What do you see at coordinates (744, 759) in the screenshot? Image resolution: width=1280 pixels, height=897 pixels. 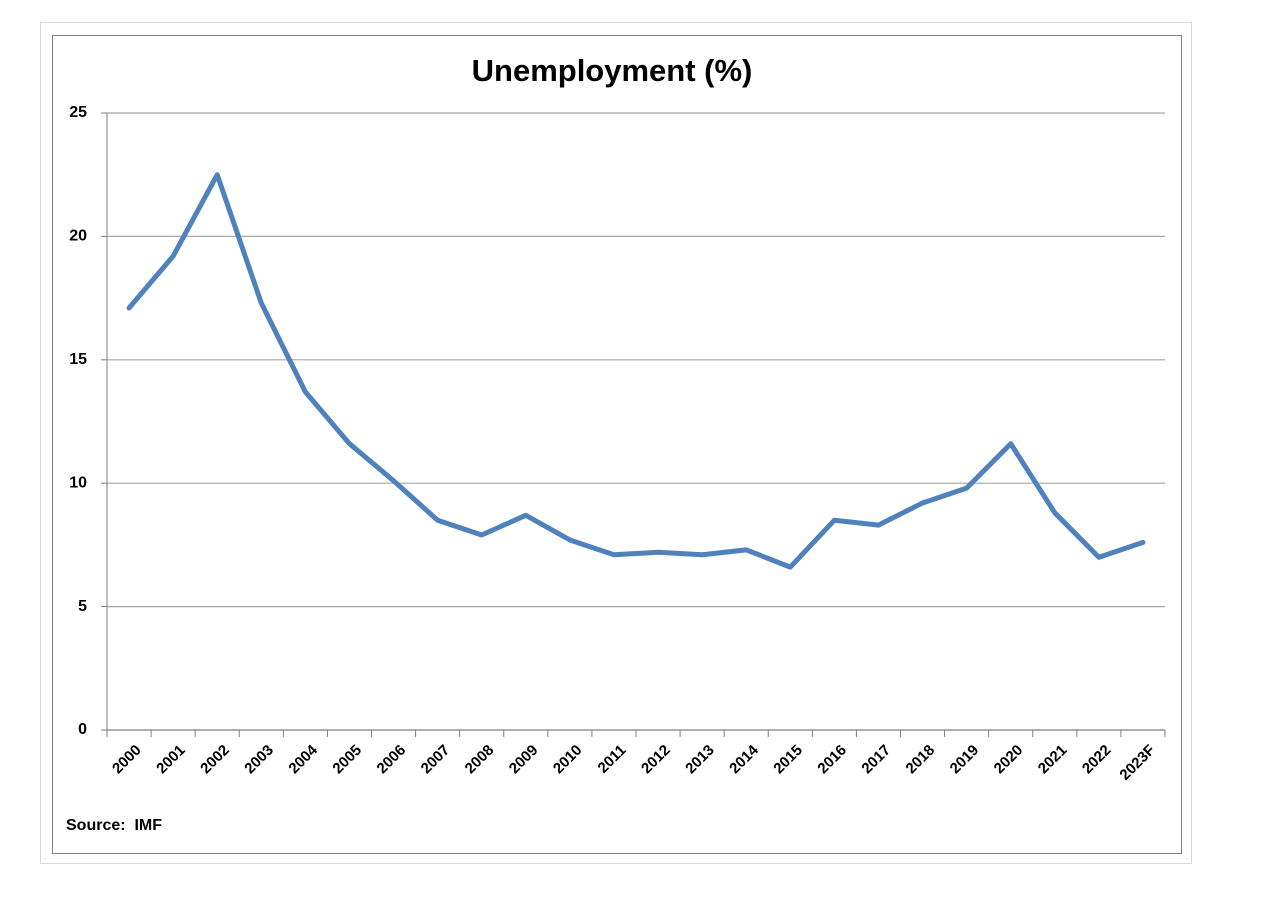 I see `x-tick-label: 2014` at bounding box center [744, 759].